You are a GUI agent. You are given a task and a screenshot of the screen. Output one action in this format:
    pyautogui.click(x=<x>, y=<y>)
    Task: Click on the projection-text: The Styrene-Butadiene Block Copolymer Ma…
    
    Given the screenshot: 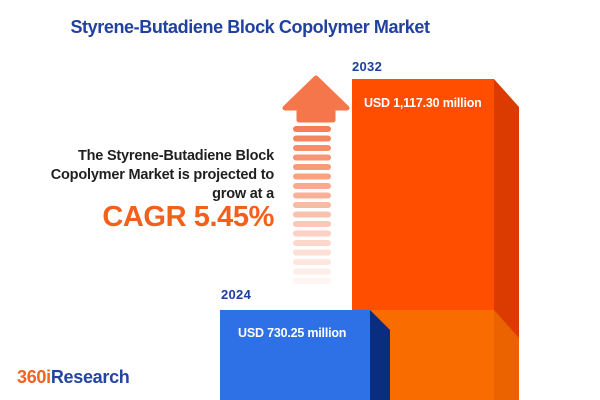 What is the action you would take?
    pyautogui.click(x=162, y=175)
    